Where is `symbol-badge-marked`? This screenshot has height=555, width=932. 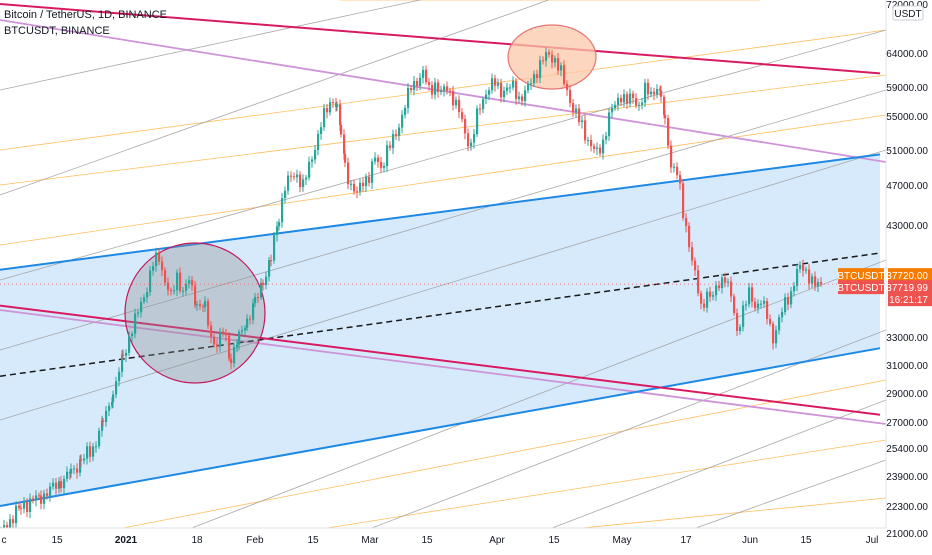 symbol-badge-marked is located at coordinates (861, 275).